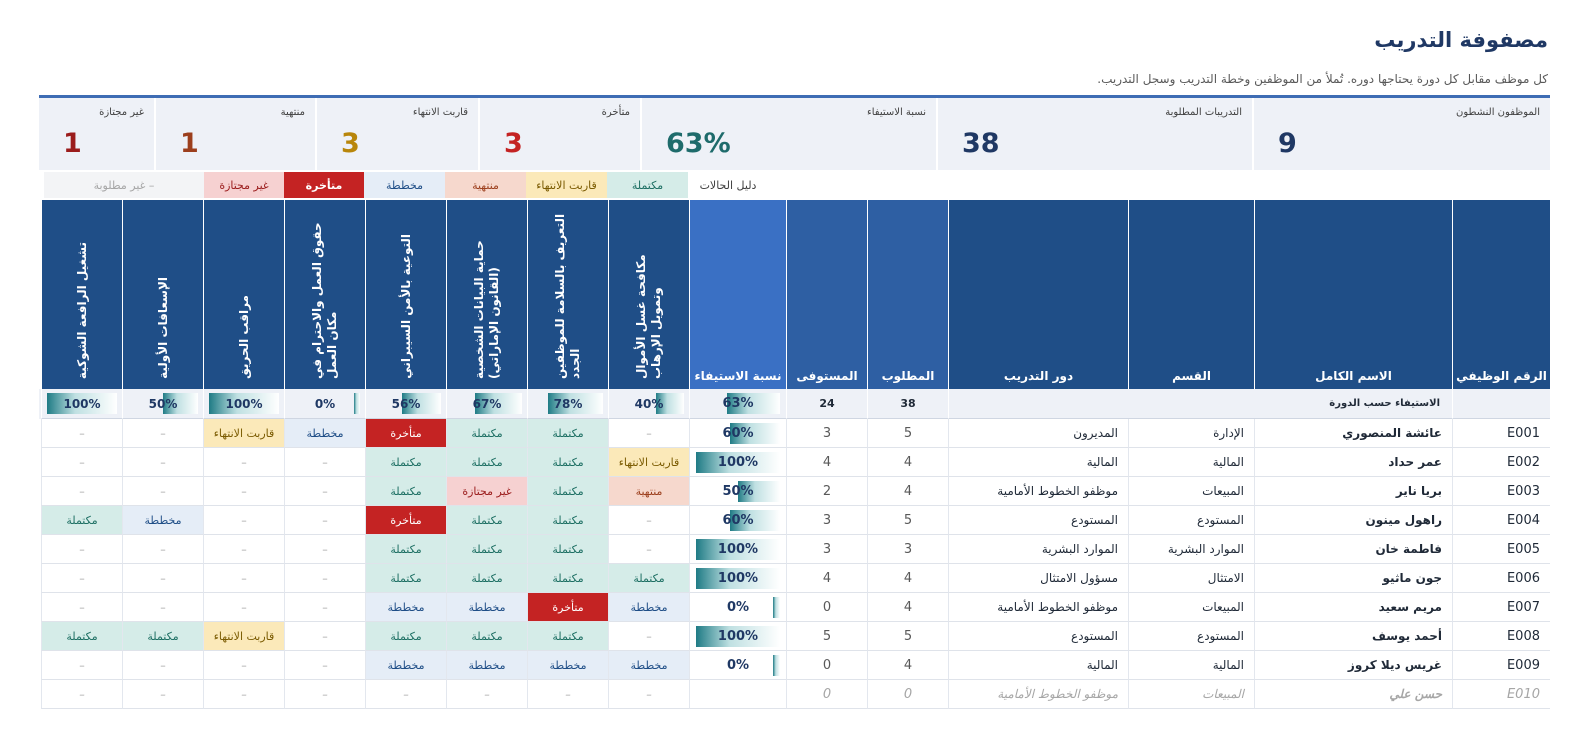  What do you see at coordinates (1038, 294) in the screenshot?
I see `col-header-role: دور التدريب` at bounding box center [1038, 294].